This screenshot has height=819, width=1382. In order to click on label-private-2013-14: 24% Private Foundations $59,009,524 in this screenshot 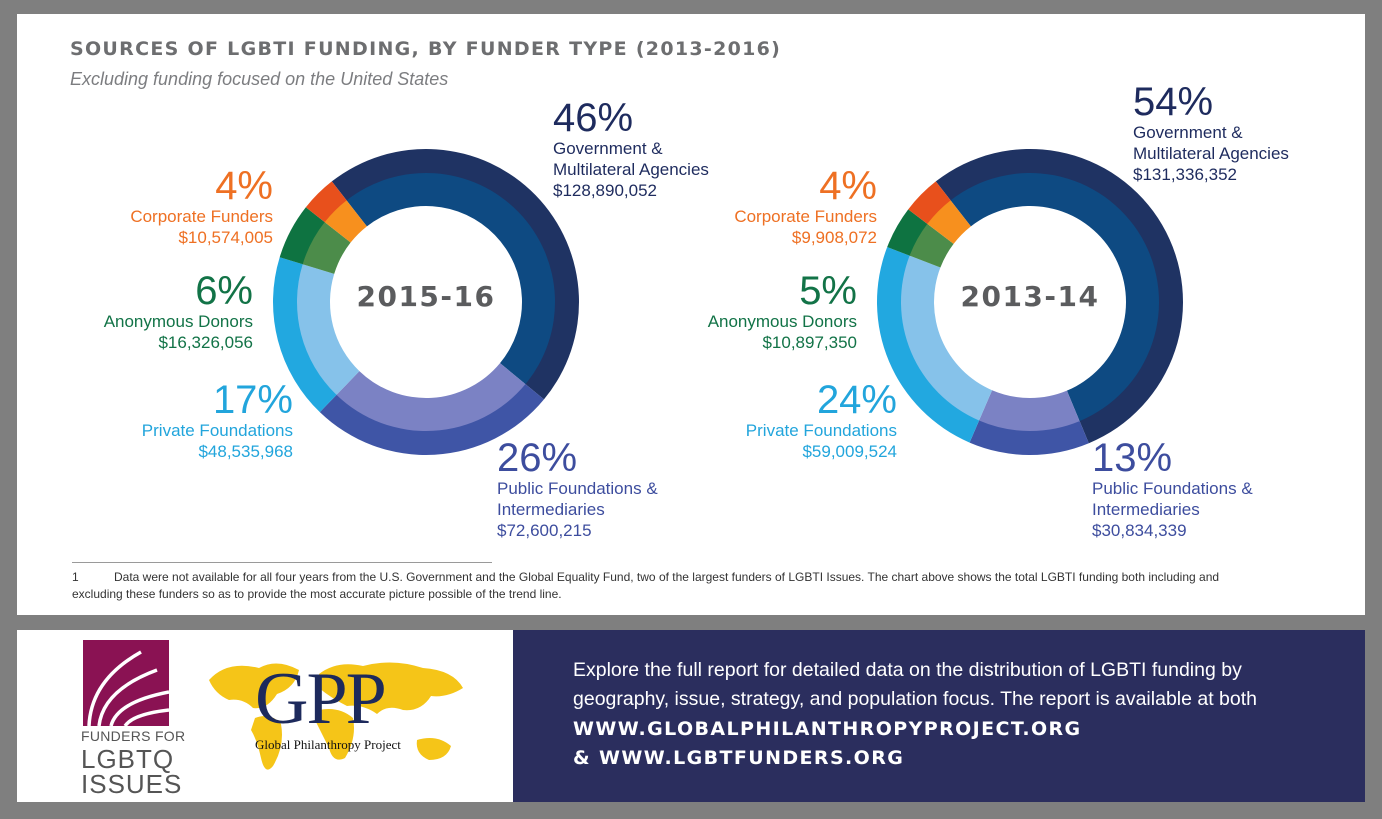, I will do `click(821, 419)`.